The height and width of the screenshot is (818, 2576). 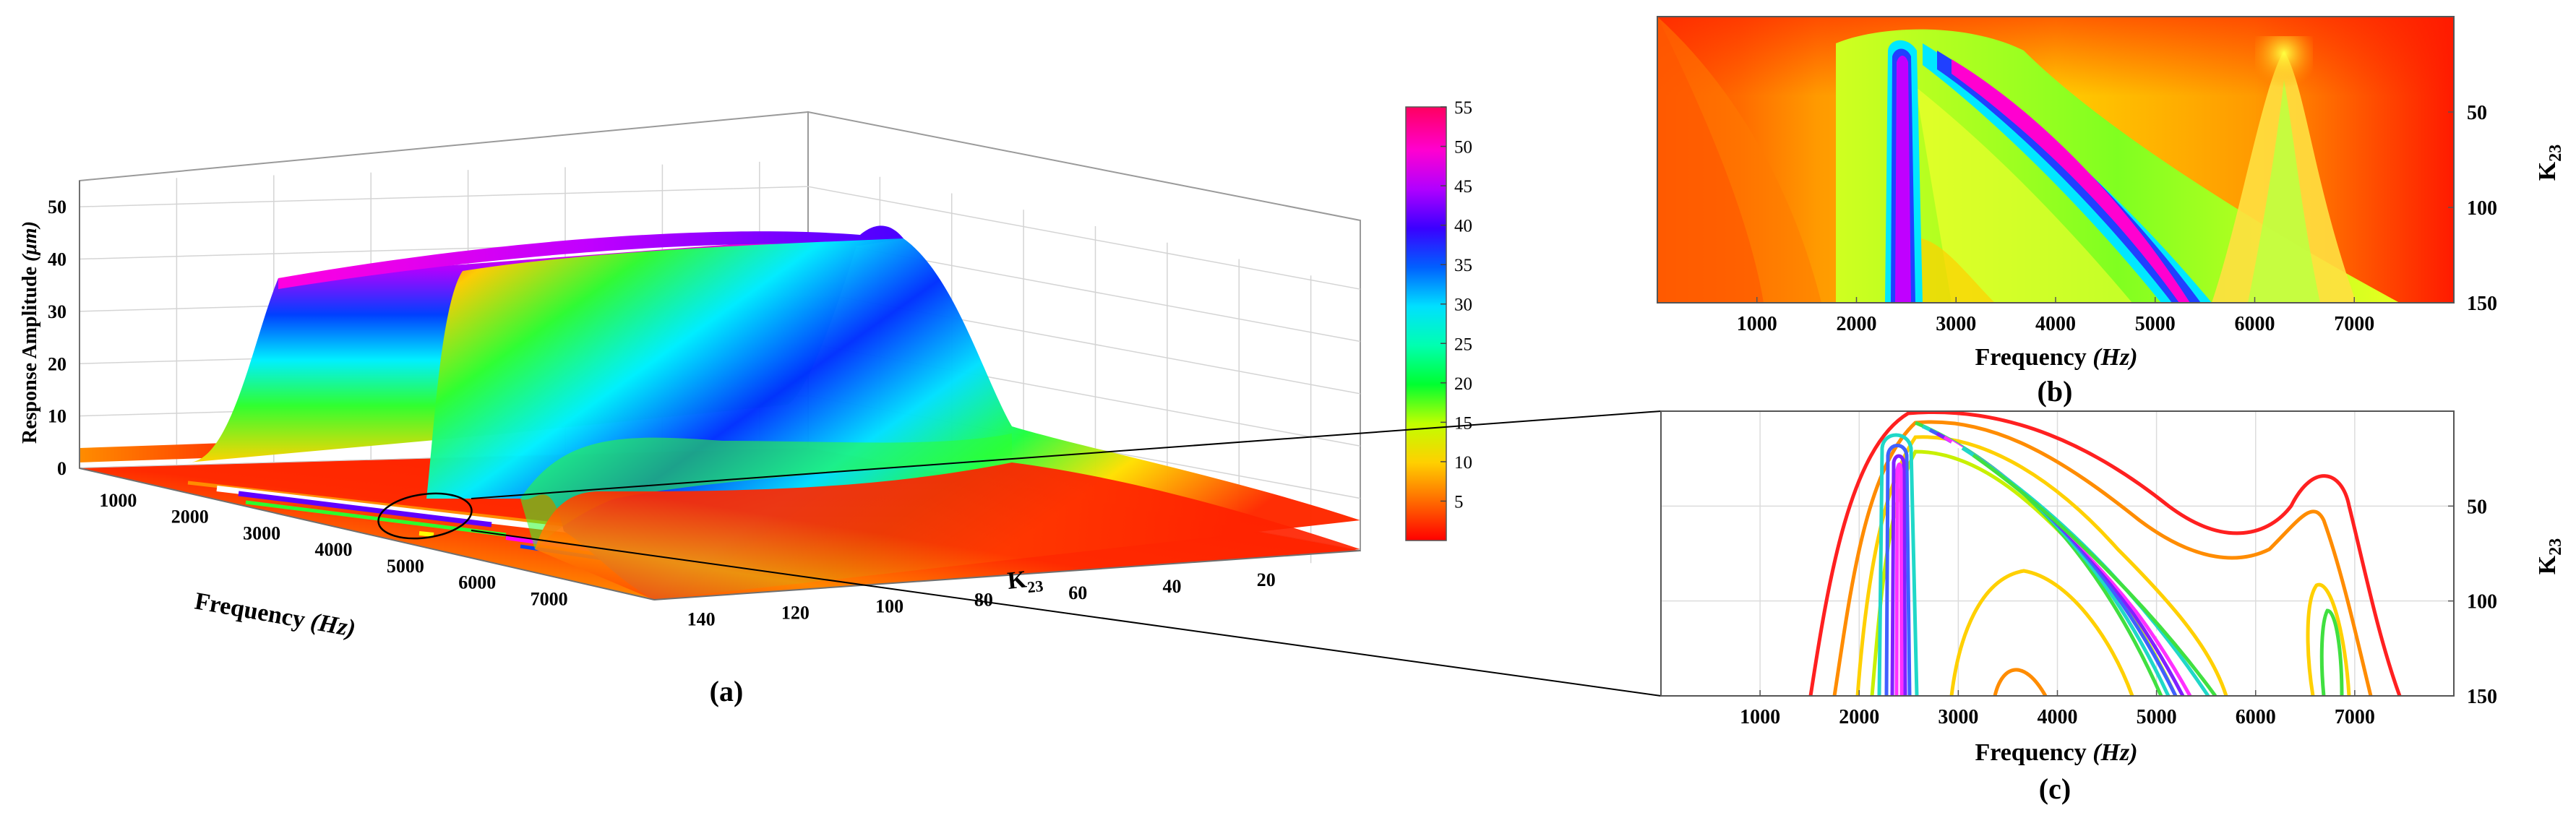 I want to click on panel-c-label: (c), so click(x=2055, y=789).